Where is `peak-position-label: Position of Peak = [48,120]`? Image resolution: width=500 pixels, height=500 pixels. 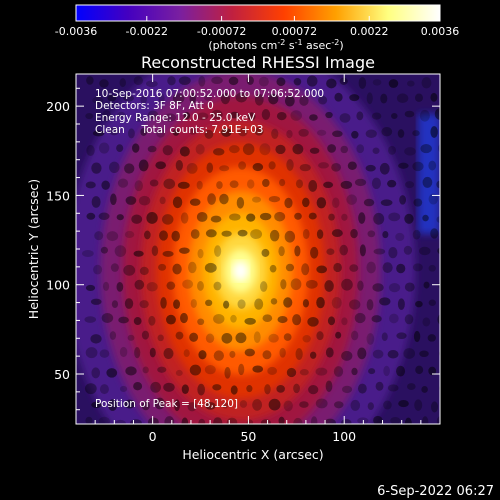
peak-position-label: Position of Peak = [48,120] is located at coordinates (166, 404).